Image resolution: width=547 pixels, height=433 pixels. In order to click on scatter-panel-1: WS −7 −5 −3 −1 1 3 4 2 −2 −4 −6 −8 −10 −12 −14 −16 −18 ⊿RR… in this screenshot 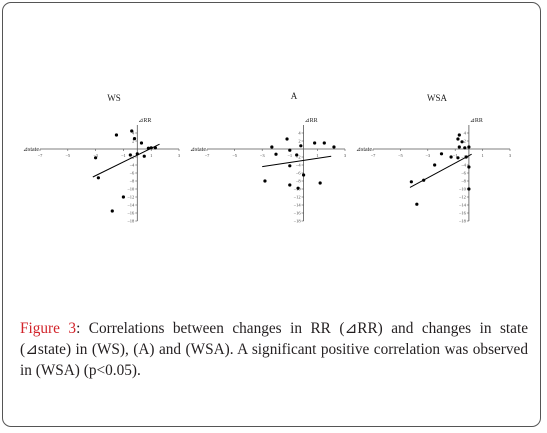, I will do `click(102, 158)`.